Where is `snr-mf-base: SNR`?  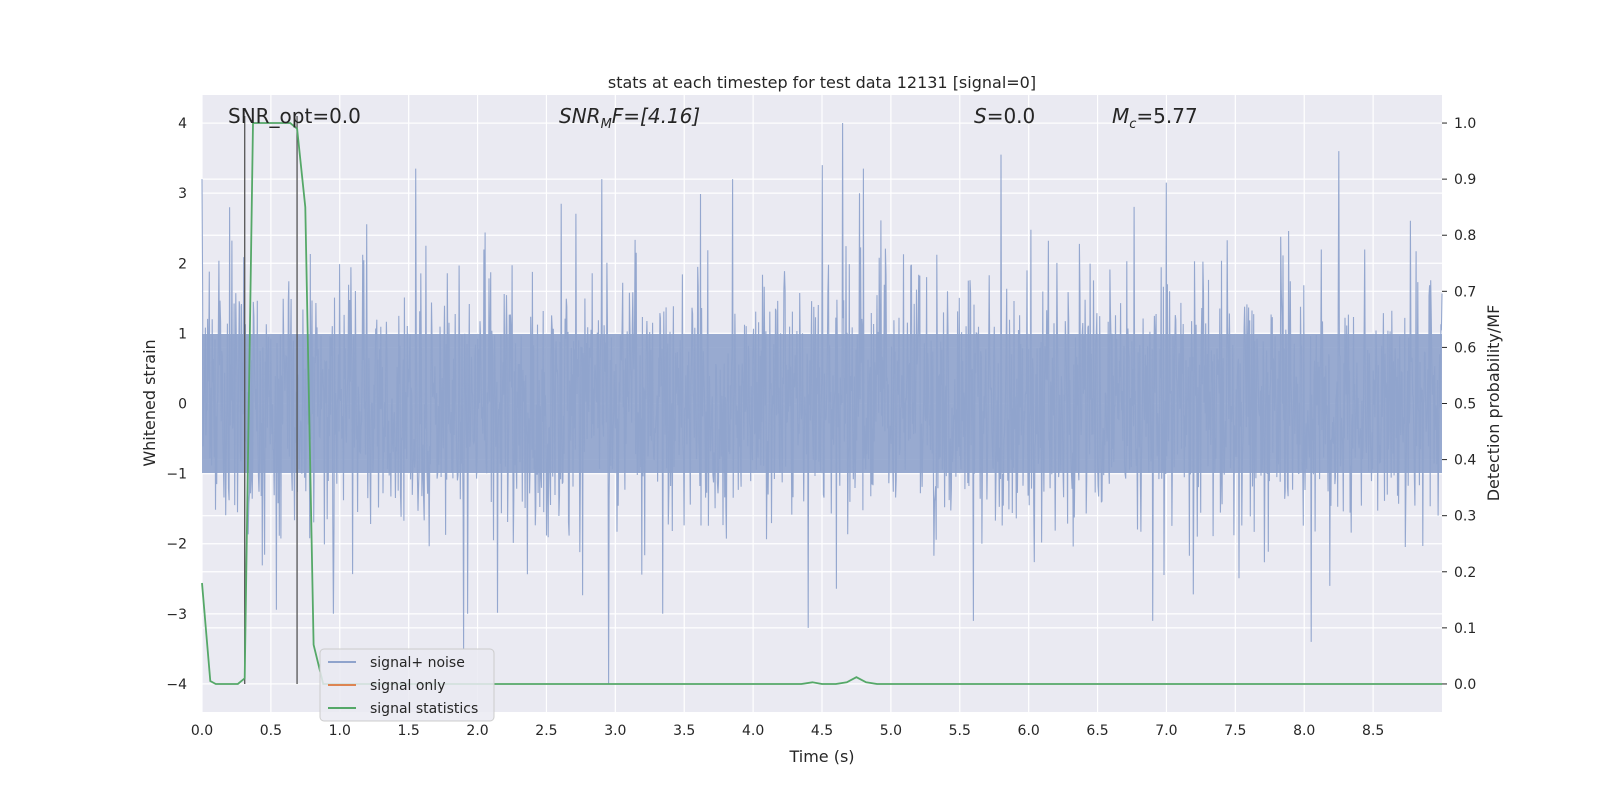
snr-mf-base: SNR is located at coordinates (580, 116).